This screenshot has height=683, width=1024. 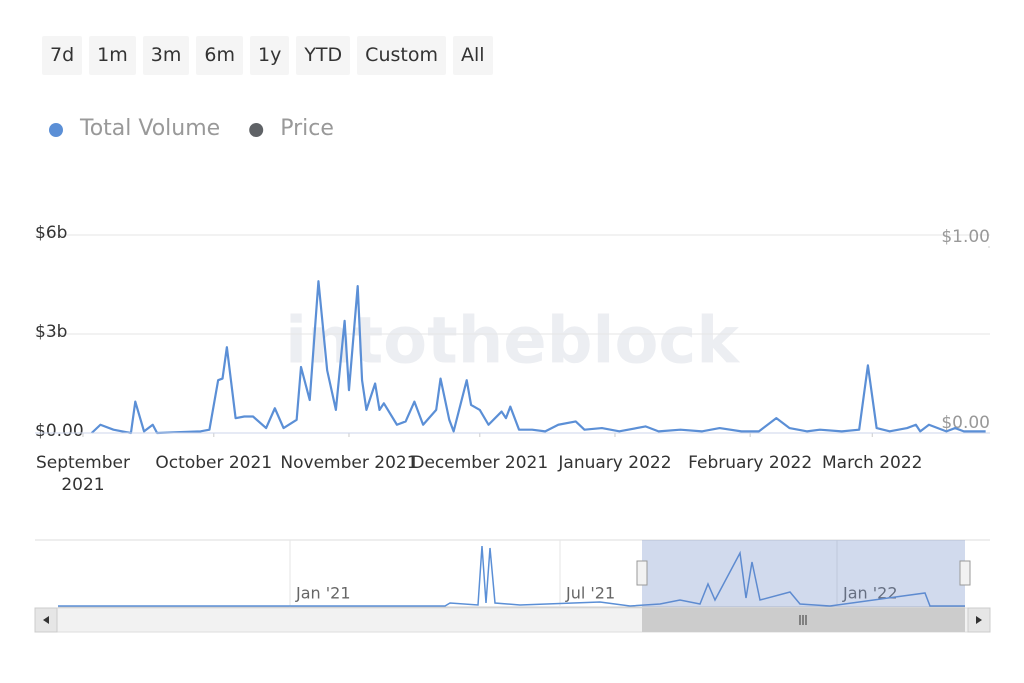 I want to click on legend-item: Total Volume, so click(x=134, y=128).